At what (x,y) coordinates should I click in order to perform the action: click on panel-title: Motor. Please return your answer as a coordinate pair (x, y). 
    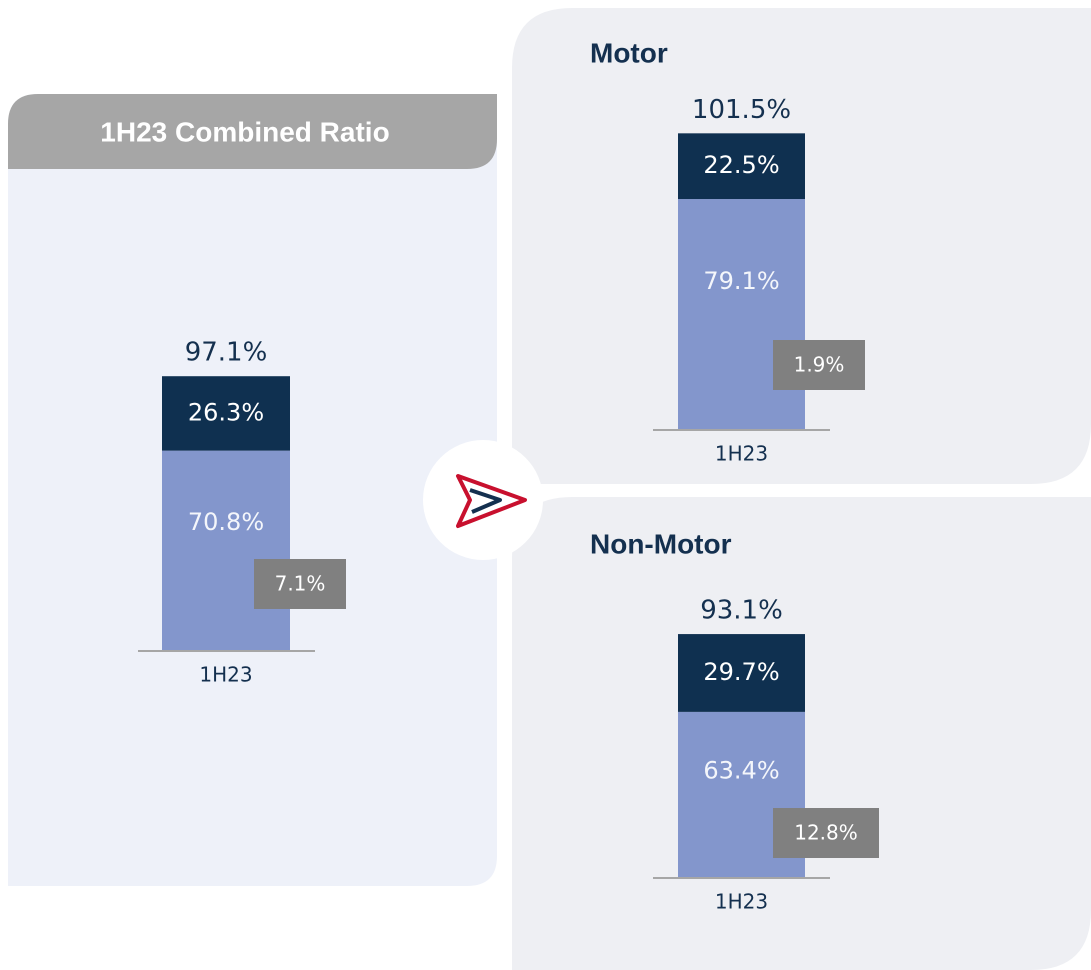
    Looking at the image, I should click on (629, 52).